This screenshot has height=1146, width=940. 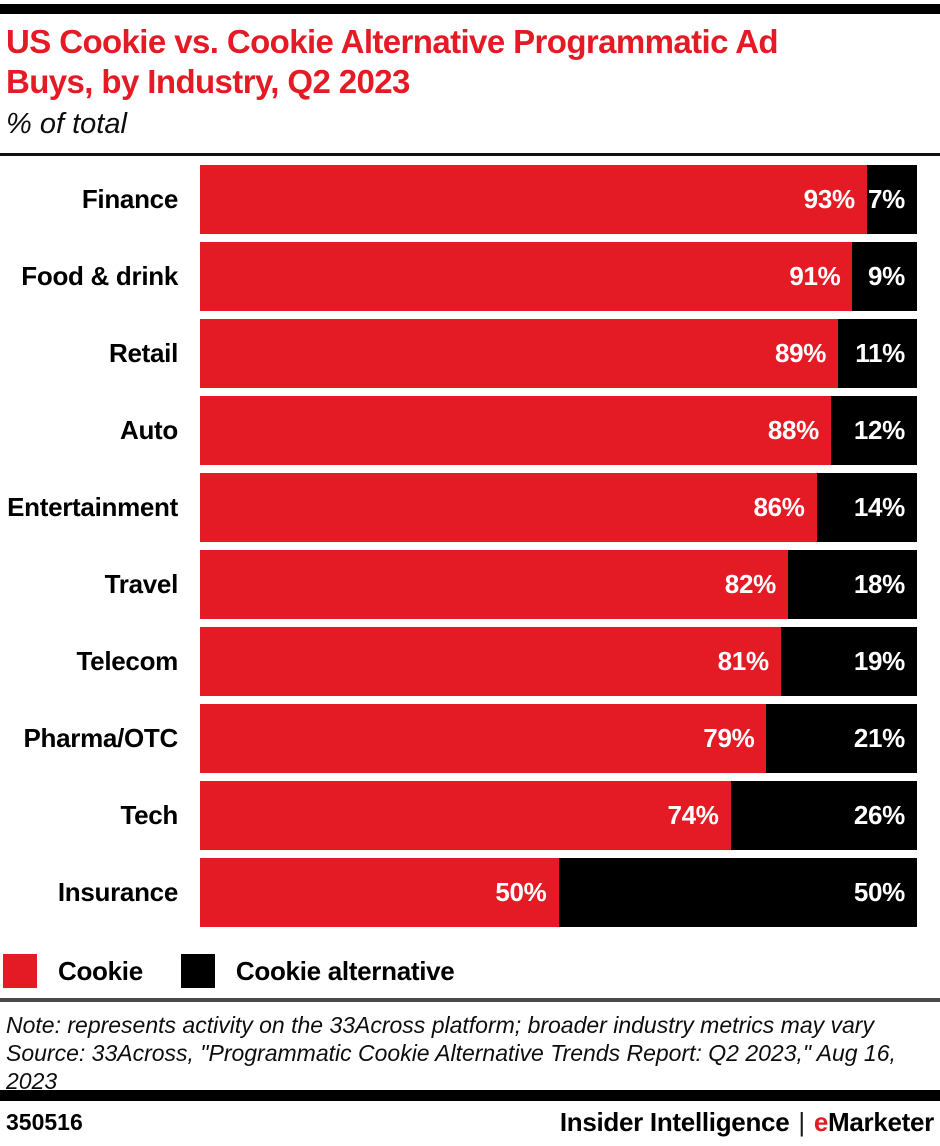 I want to click on value-label-alternative: 21%, so click(x=879, y=738).